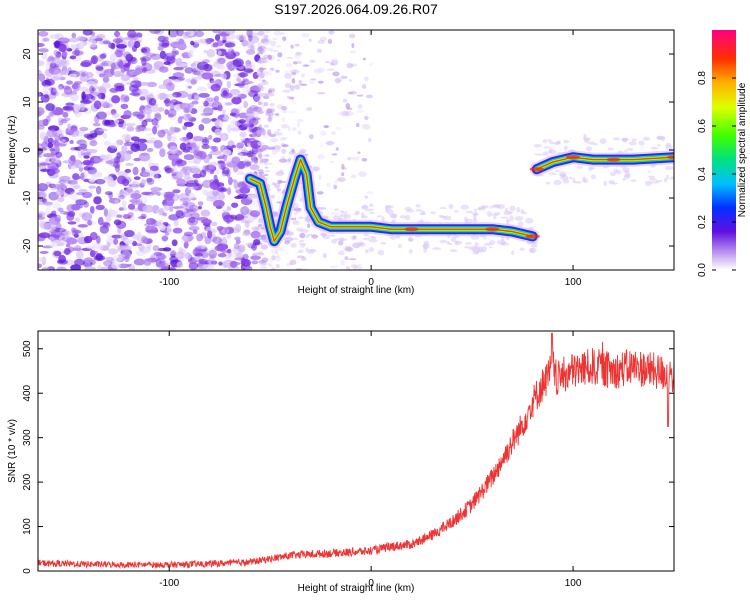 The width and height of the screenshot is (750, 600). Describe the element at coordinates (573, 583) in the screenshot. I see `snr-xtick-label: 100` at that location.